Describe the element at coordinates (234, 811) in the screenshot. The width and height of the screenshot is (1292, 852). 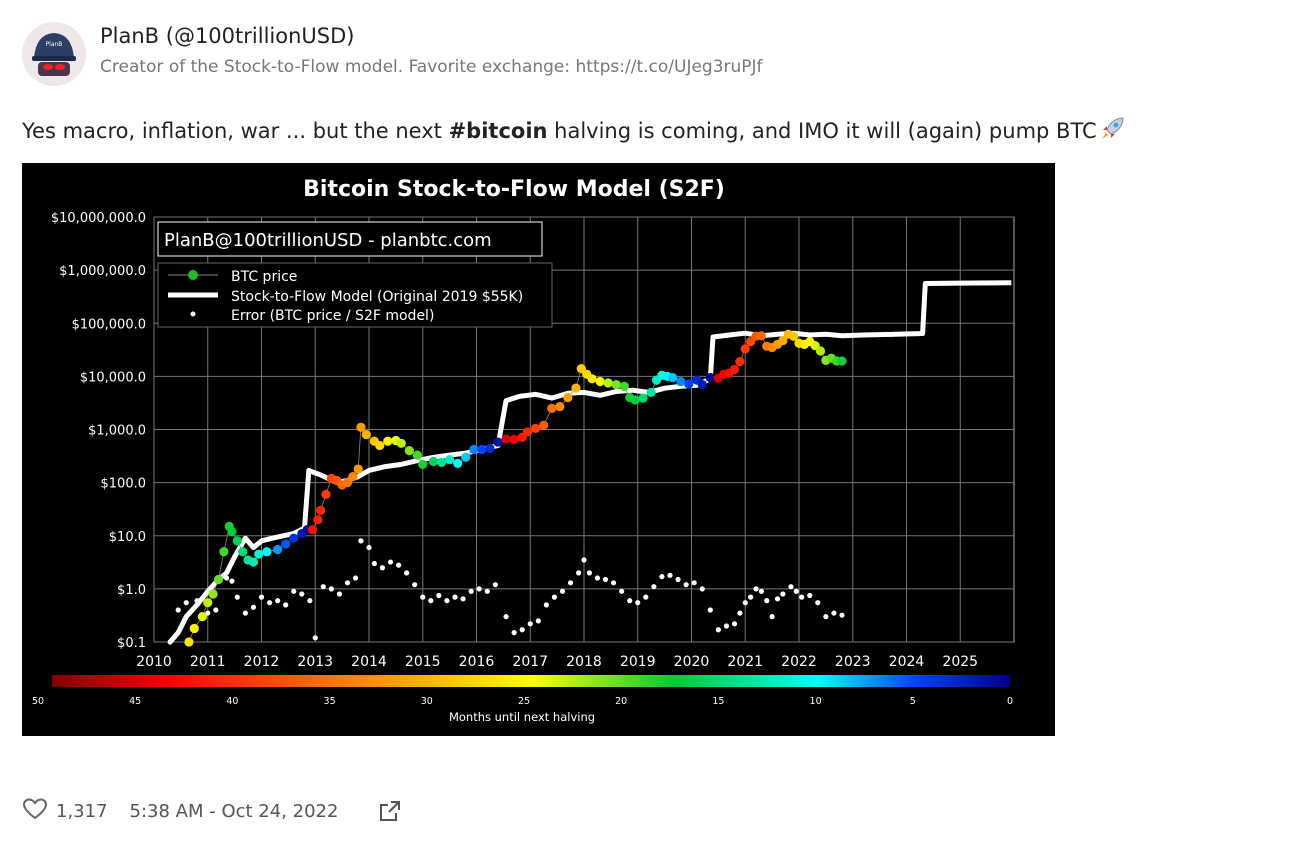
I see `tweet-timestamp: 5:38 AM - Oct 24, 2022` at that location.